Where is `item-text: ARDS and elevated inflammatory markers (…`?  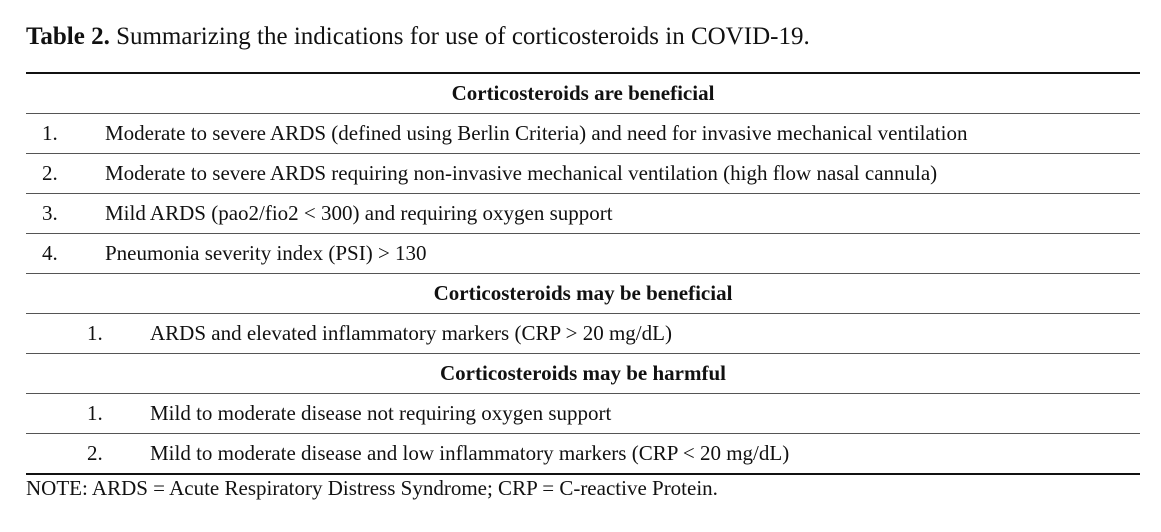
item-text: ARDS and elevated inflammatory markers (… is located at coordinates (411, 333).